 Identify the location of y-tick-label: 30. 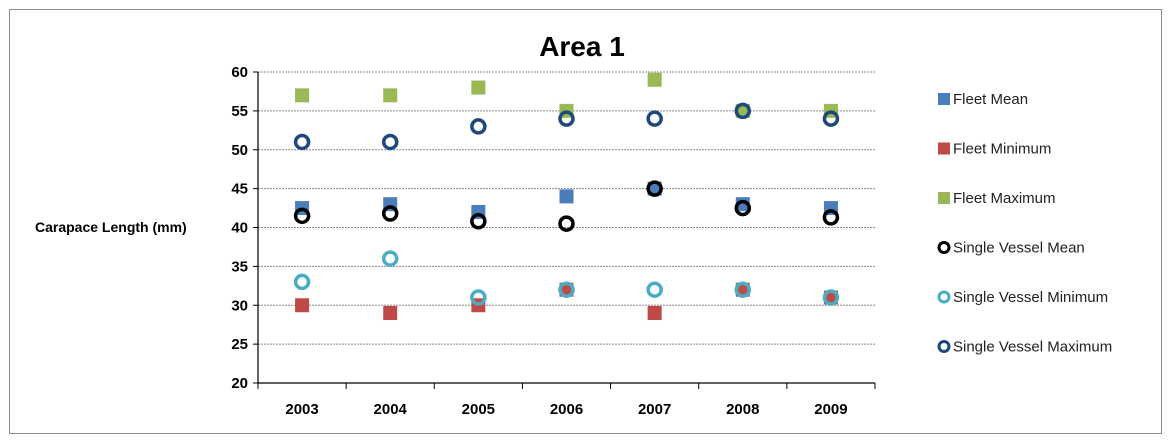
(239, 305).